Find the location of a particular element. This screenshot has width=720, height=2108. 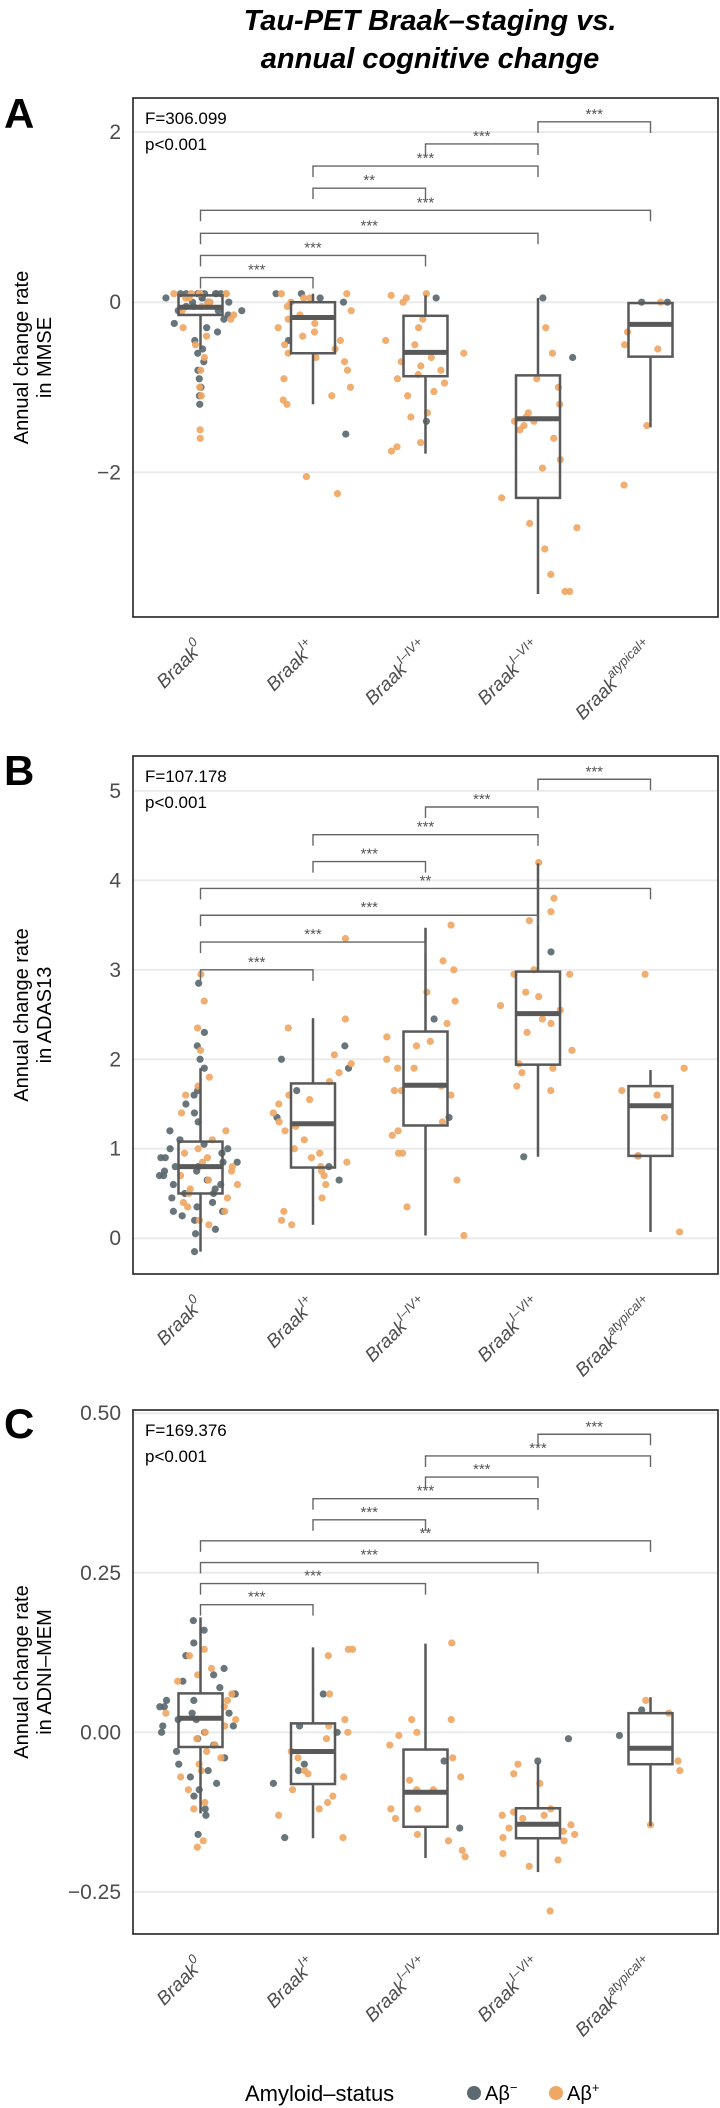

boxplot is located at coordinates (313, 1743).